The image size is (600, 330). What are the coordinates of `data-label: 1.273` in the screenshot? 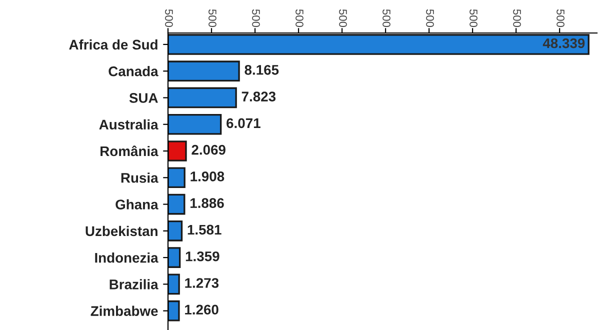 It's located at (202, 283).